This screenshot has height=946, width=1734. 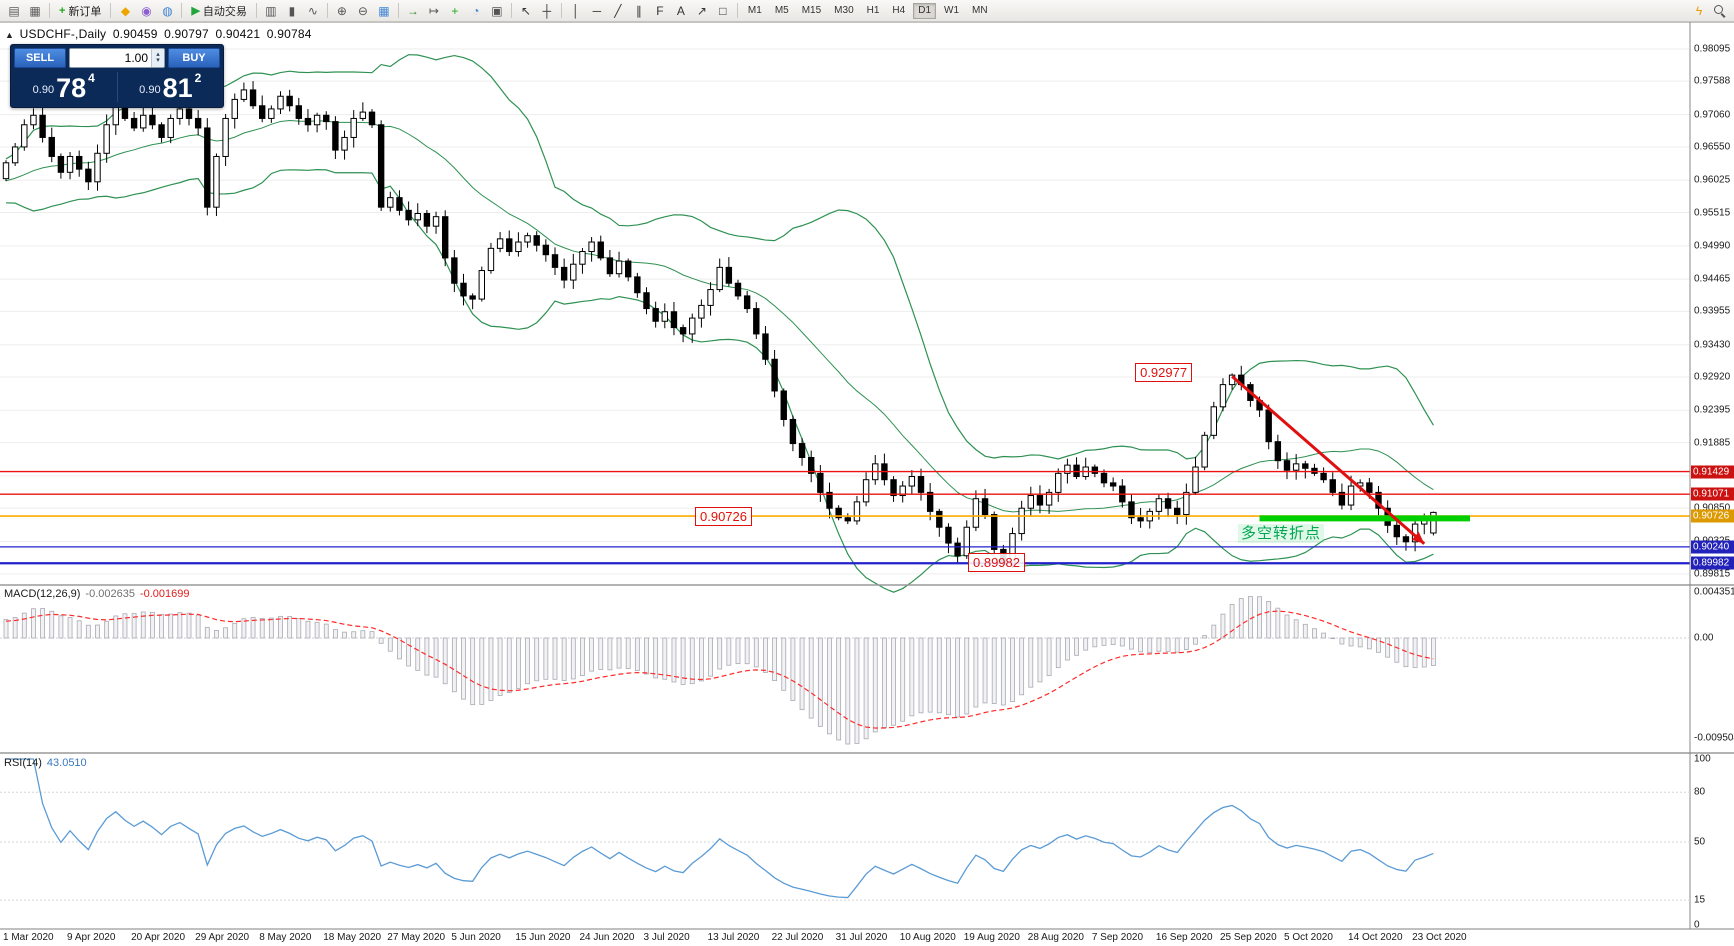 What do you see at coordinates (455, 10) in the screenshot?
I see `add-indicator-icon: +` at bounding box center [455, 10].